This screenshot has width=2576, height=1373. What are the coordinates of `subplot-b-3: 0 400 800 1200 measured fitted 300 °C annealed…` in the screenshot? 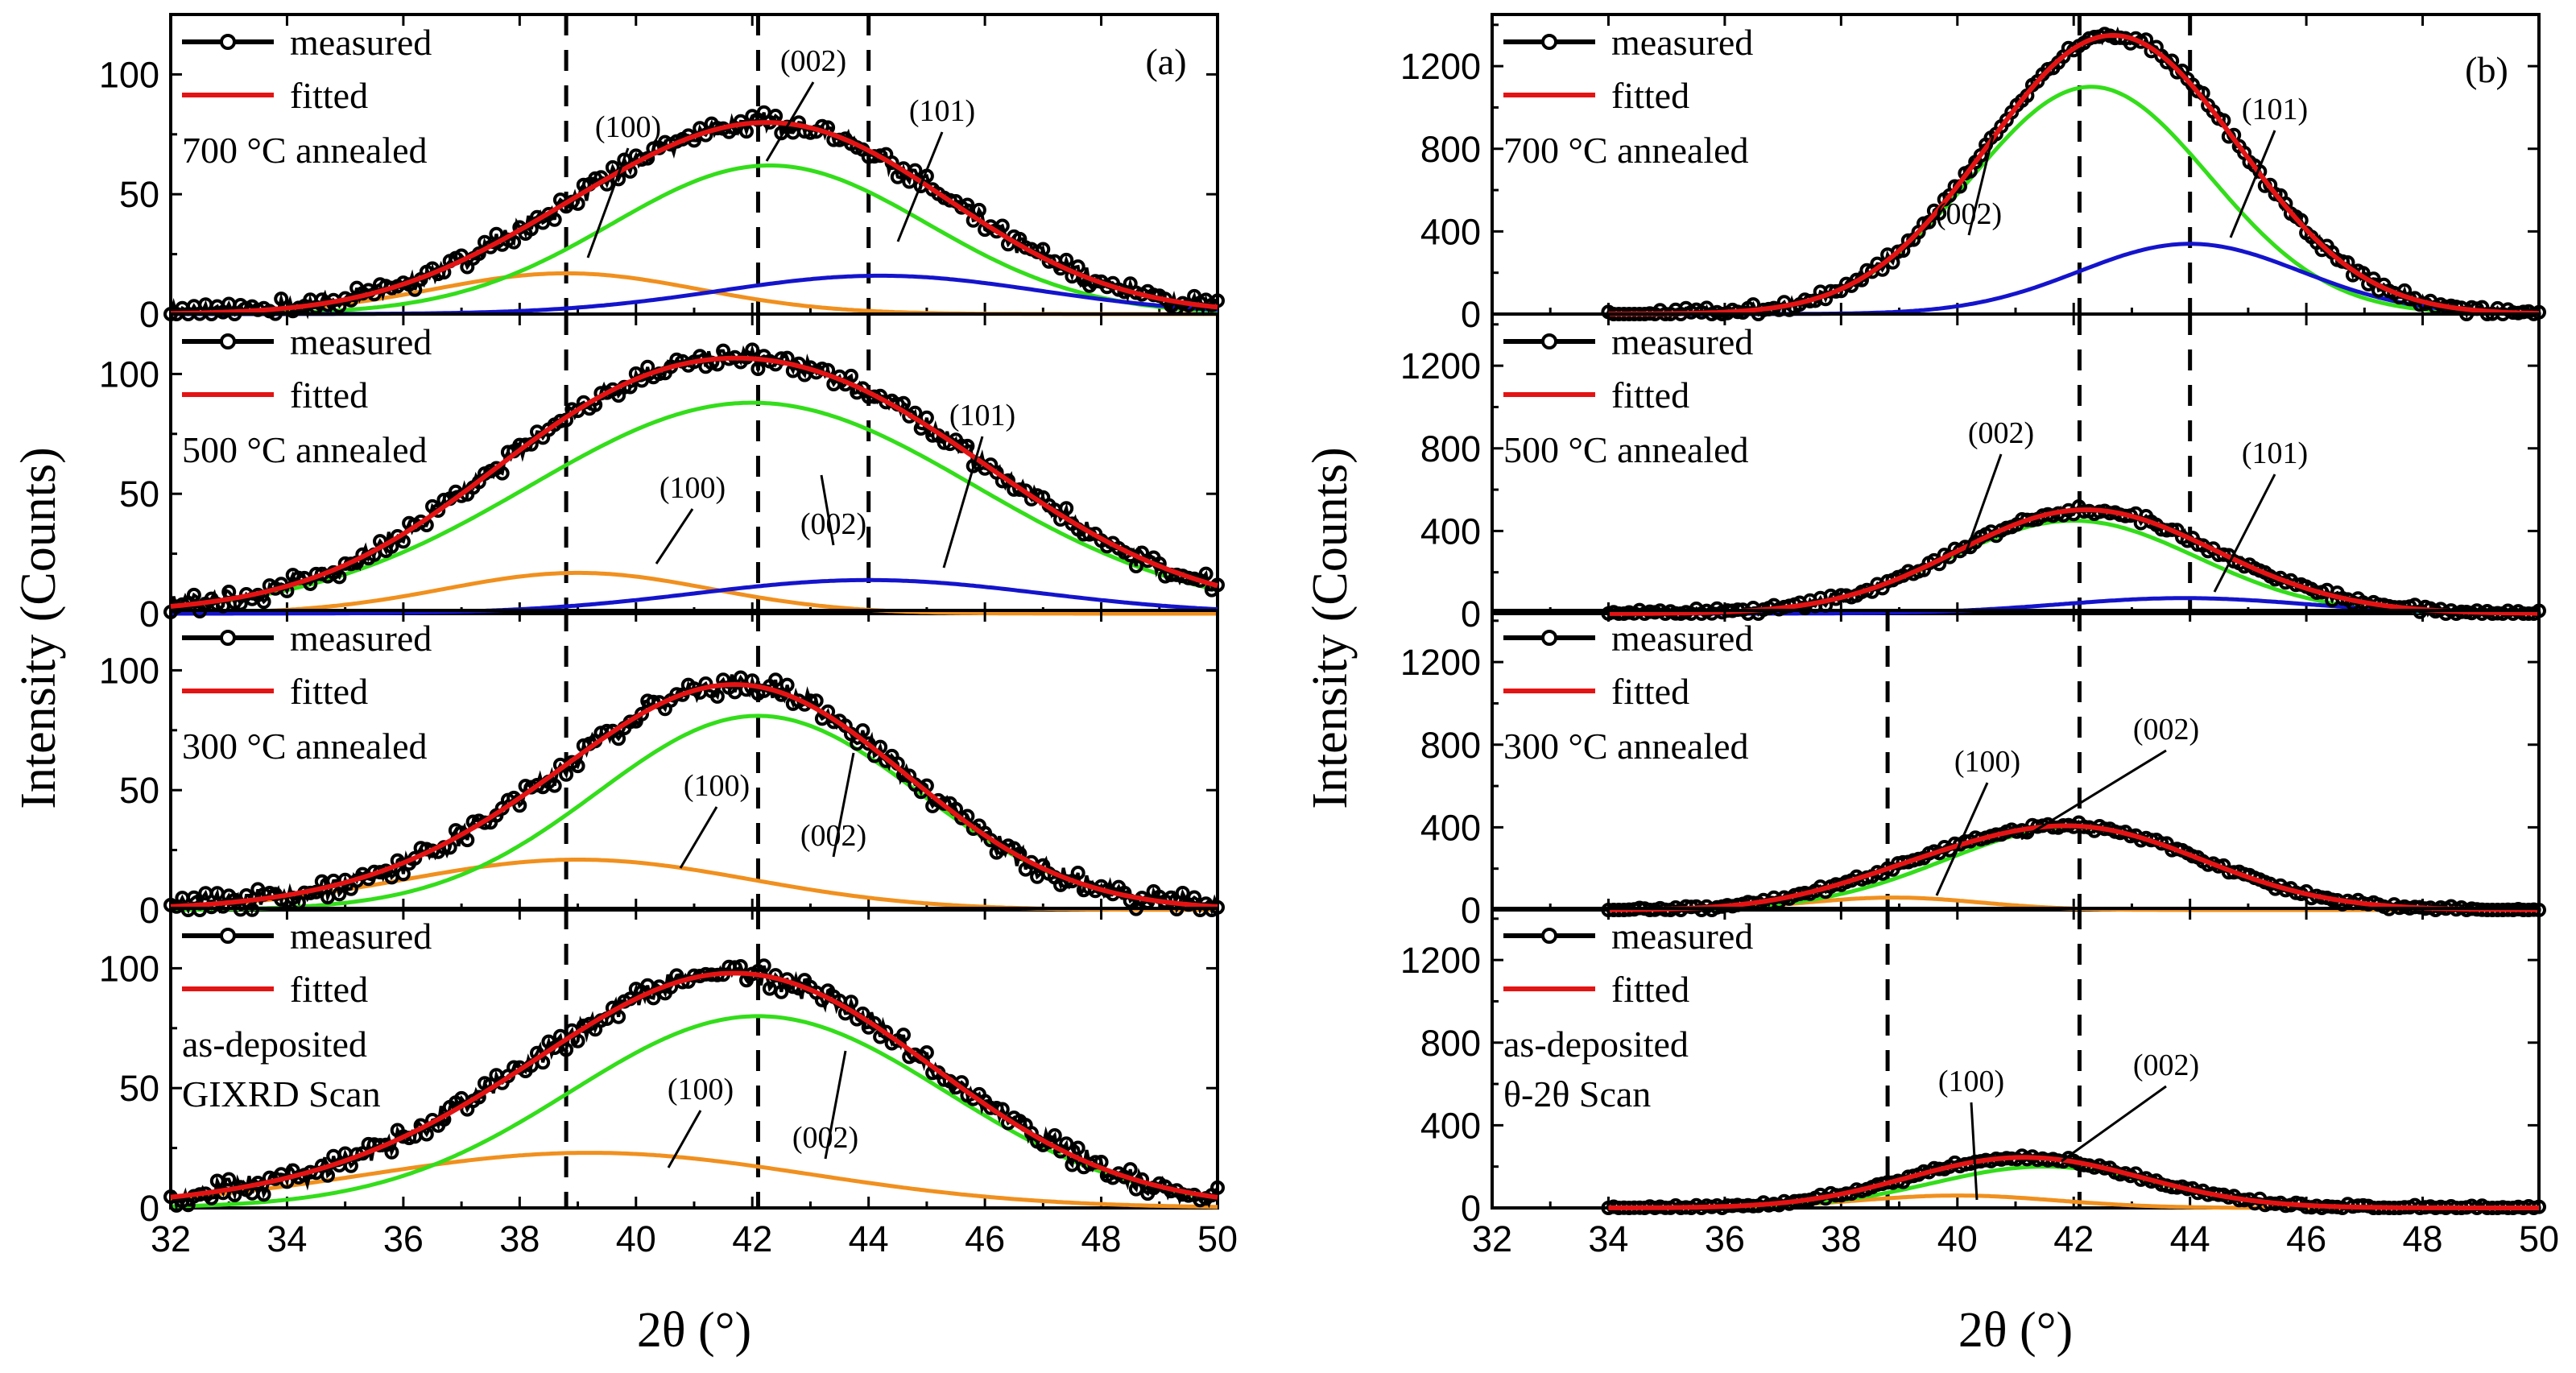 It's located at (1973, 770).